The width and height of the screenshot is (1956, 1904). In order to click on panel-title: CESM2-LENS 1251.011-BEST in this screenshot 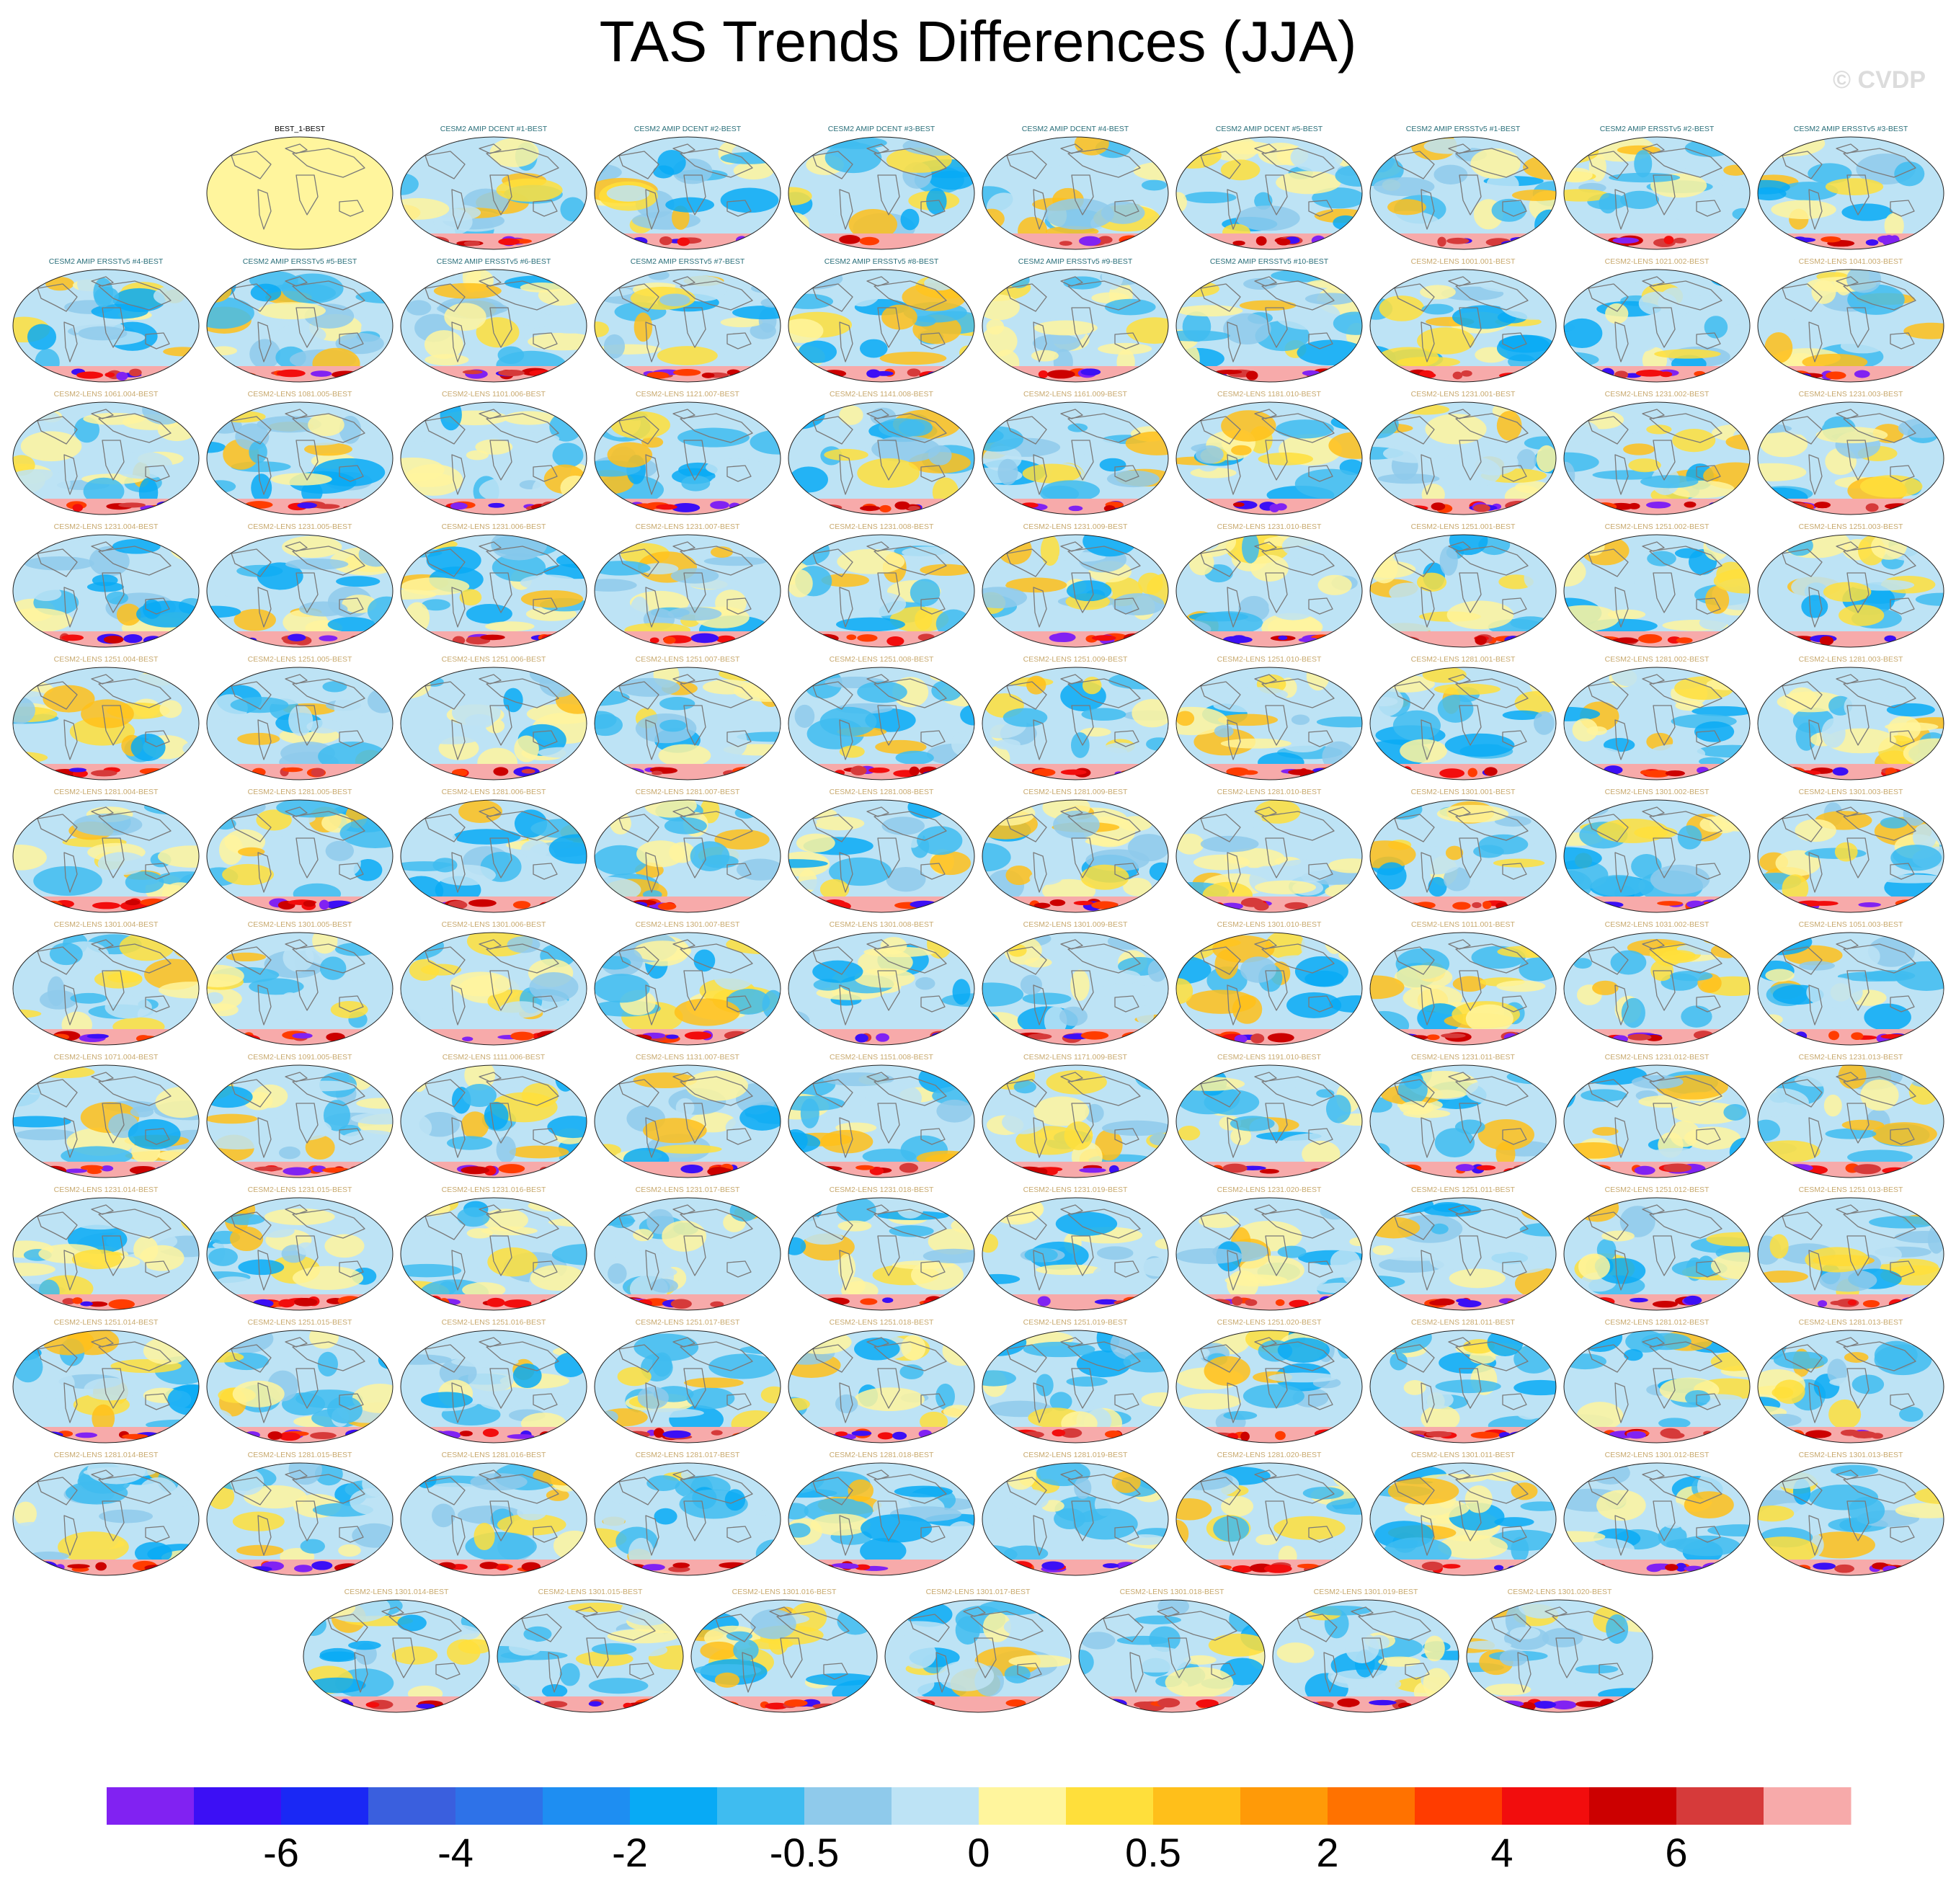, I will do `click(1463, 1189)`.